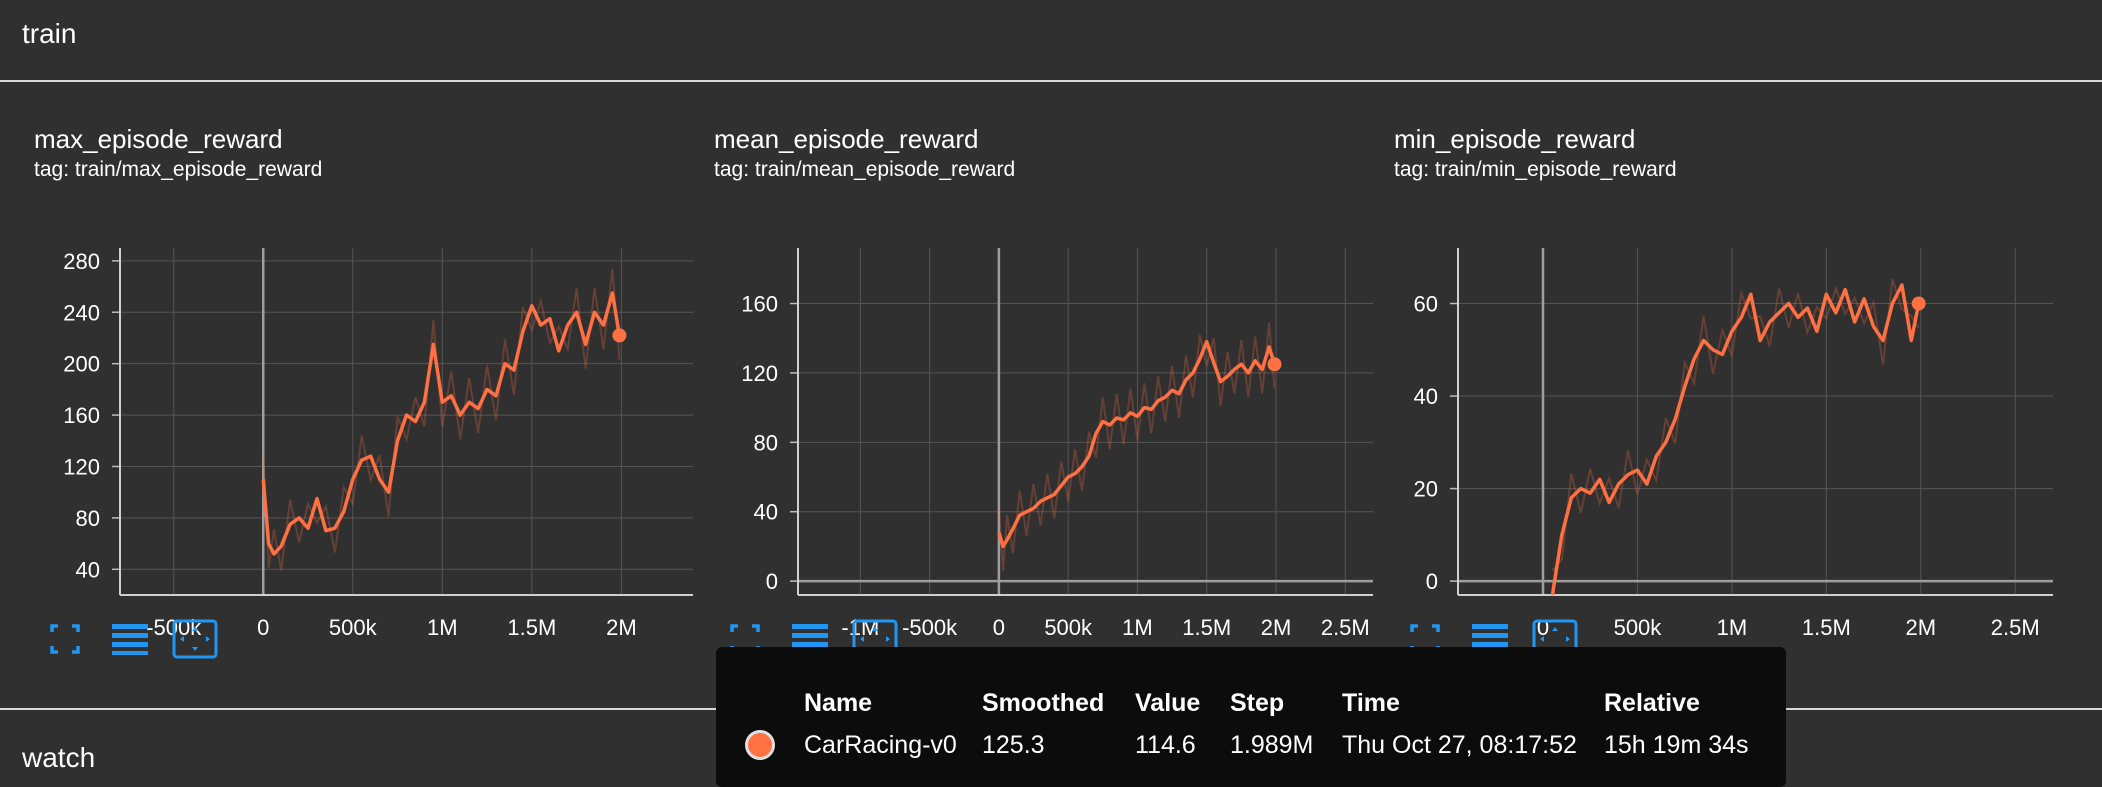 The height and width of the screenshot is (787, 2102). What do you see at coordinates (1051, 41) in the screenshot?
I see `group-header-train: train` at bounding box center [1051, 41].